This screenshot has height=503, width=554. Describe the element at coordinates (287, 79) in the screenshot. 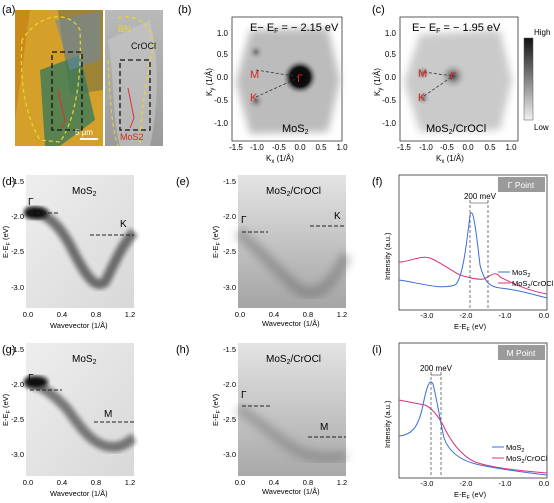

I see `arpes-map-b: M K Γ E− EF = − 2.15 eV MoS2` at that location.